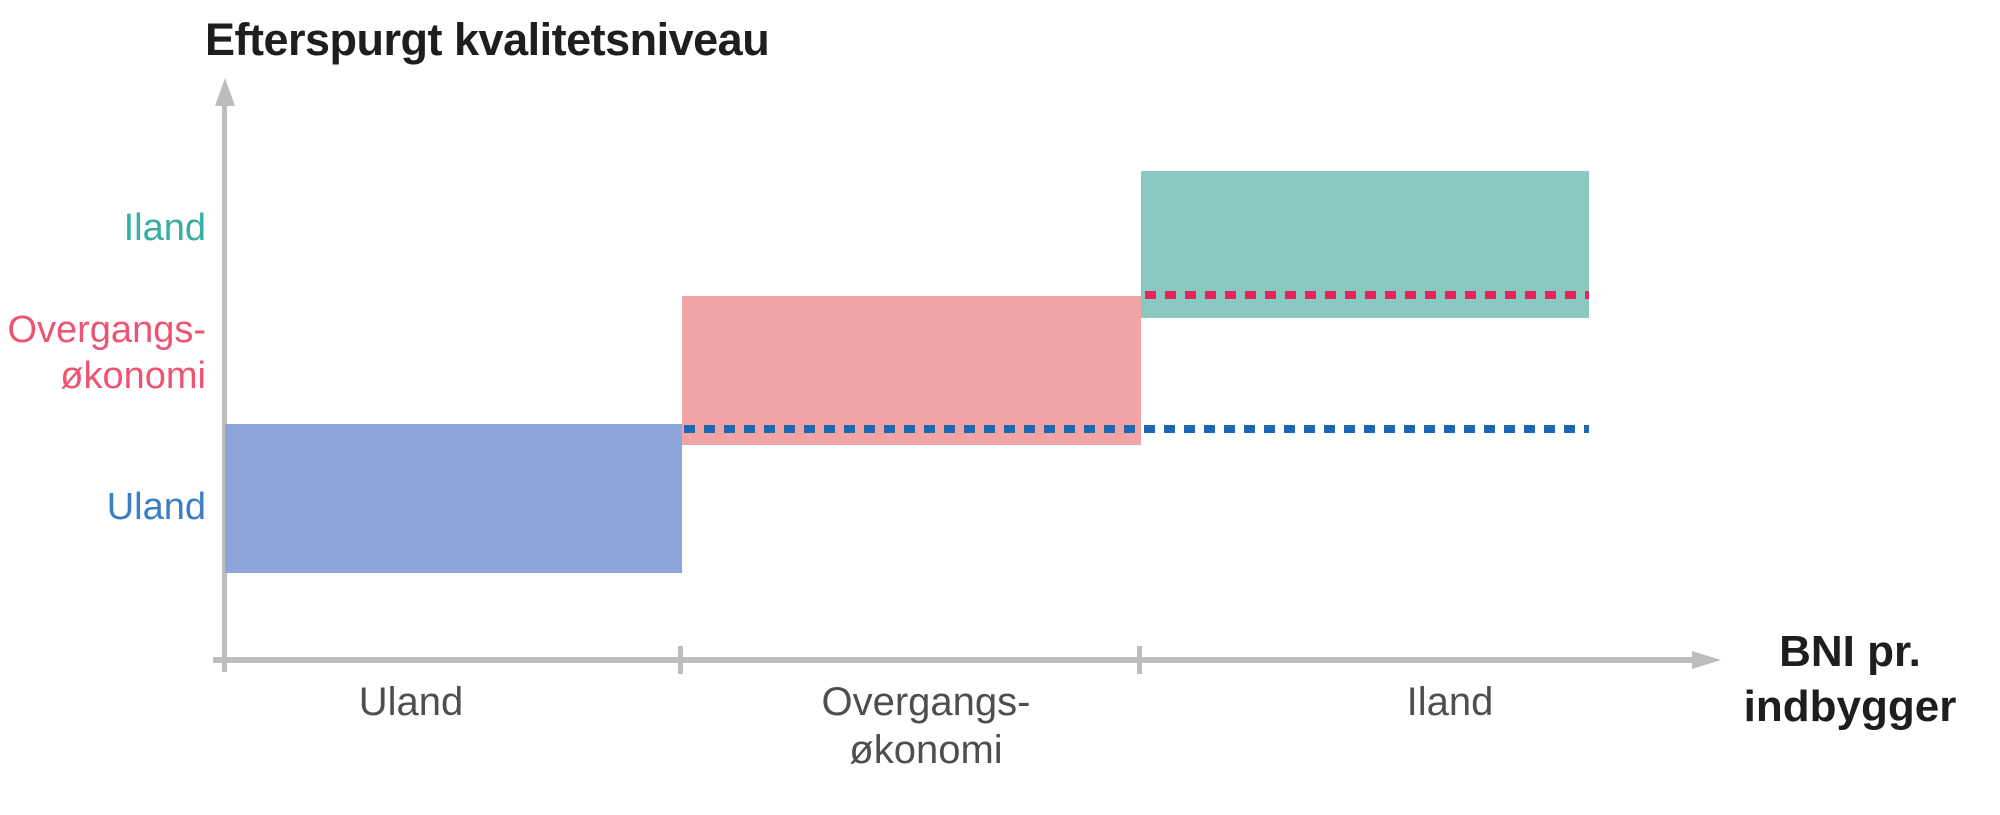 The image size is (2000, 815). I want to click on y-axis-label-overgangsokonomi: Overgangs- økonomi, so click(103, 353).